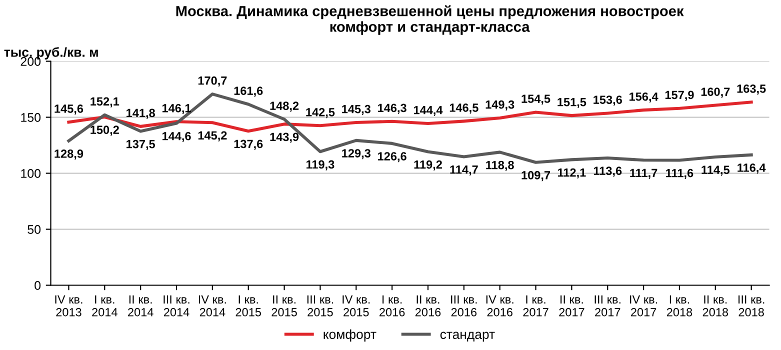 This screenshot has height=350, width=781. What do you see at coordinates (392, 157) in the screenshot?
I see `data-label: 126,6` at bounding box center [392, 157].